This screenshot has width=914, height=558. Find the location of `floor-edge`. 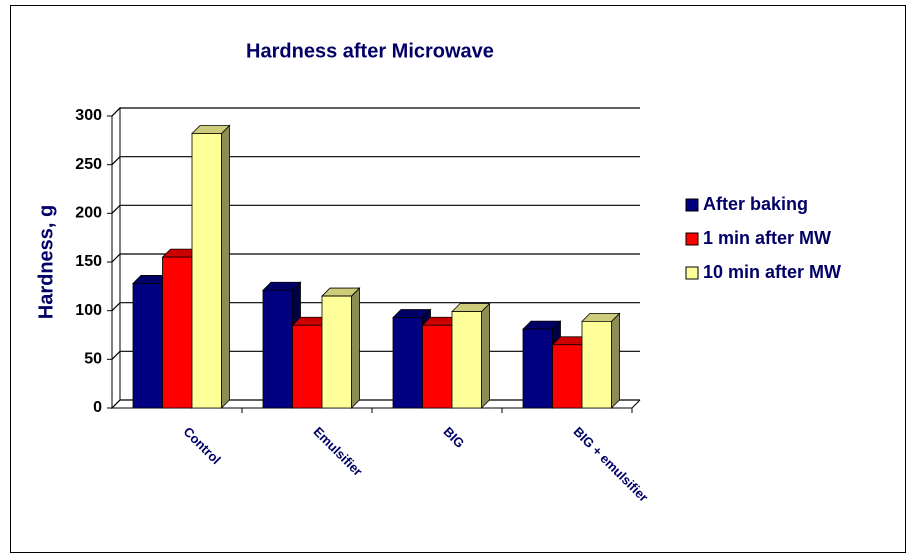

floor-edge is located at coordinates (636, 404).